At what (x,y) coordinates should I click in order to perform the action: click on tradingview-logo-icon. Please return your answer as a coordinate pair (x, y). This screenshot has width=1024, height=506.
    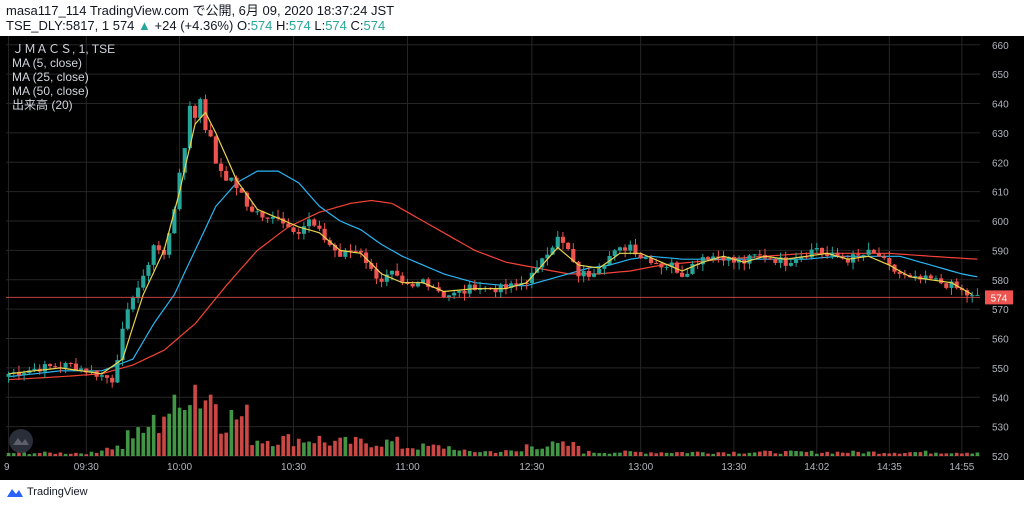
    Looking at the image, I should click on (15, 492).